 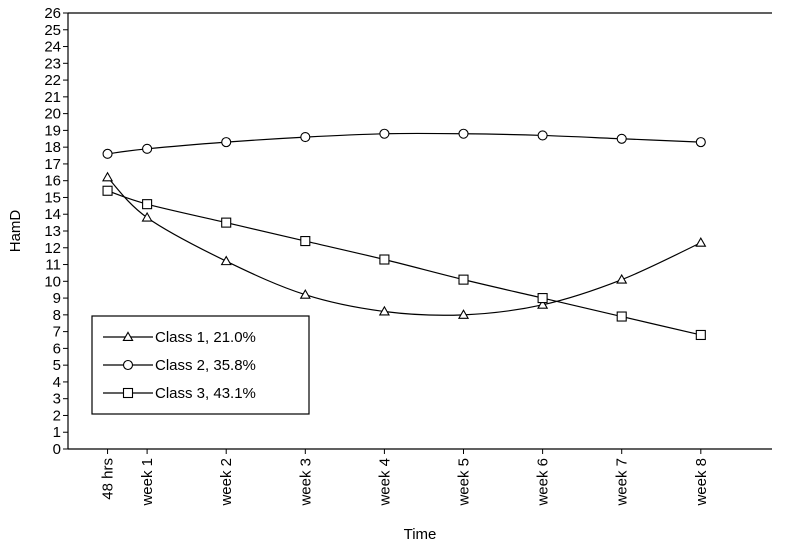 I want to click on series-line, so click(x=404, y=143).